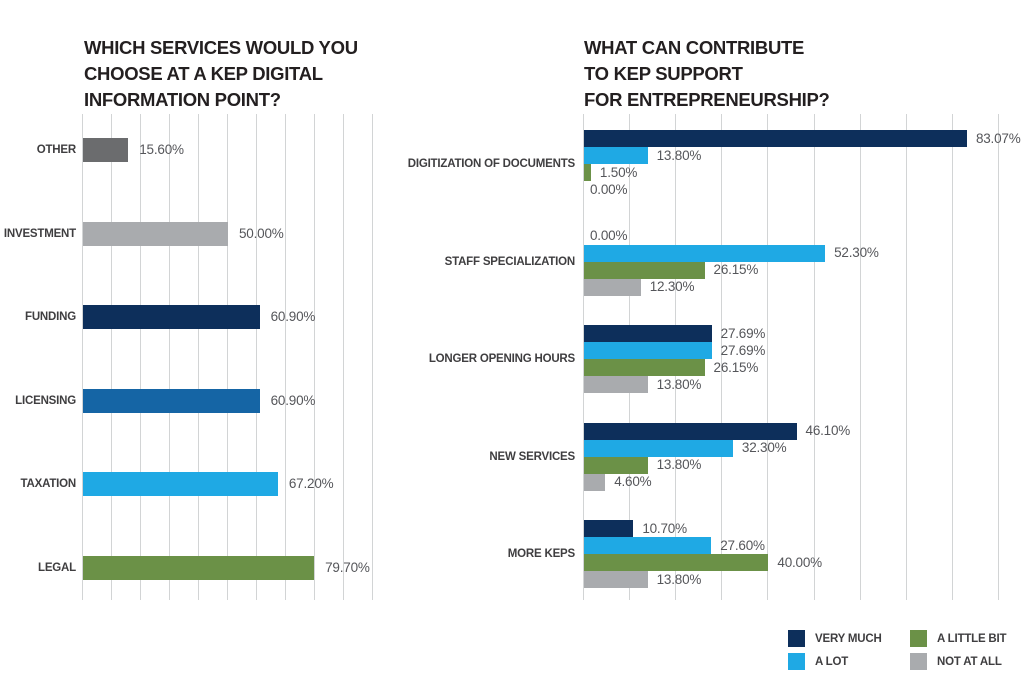 The image size is (1024, 698). I want to click on legend-swatch-not-at-all, so click(918, 661).